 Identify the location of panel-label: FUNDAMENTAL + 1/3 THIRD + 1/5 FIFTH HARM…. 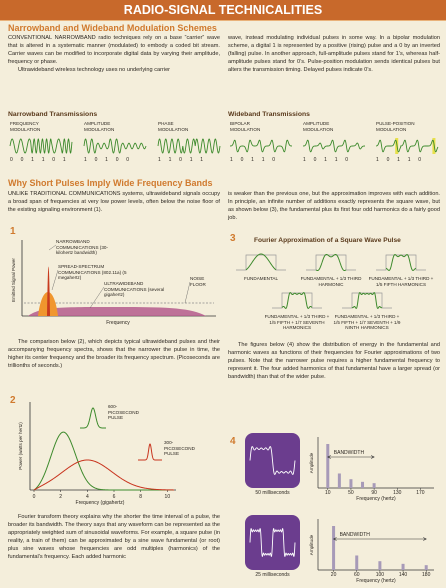
(401, 281).